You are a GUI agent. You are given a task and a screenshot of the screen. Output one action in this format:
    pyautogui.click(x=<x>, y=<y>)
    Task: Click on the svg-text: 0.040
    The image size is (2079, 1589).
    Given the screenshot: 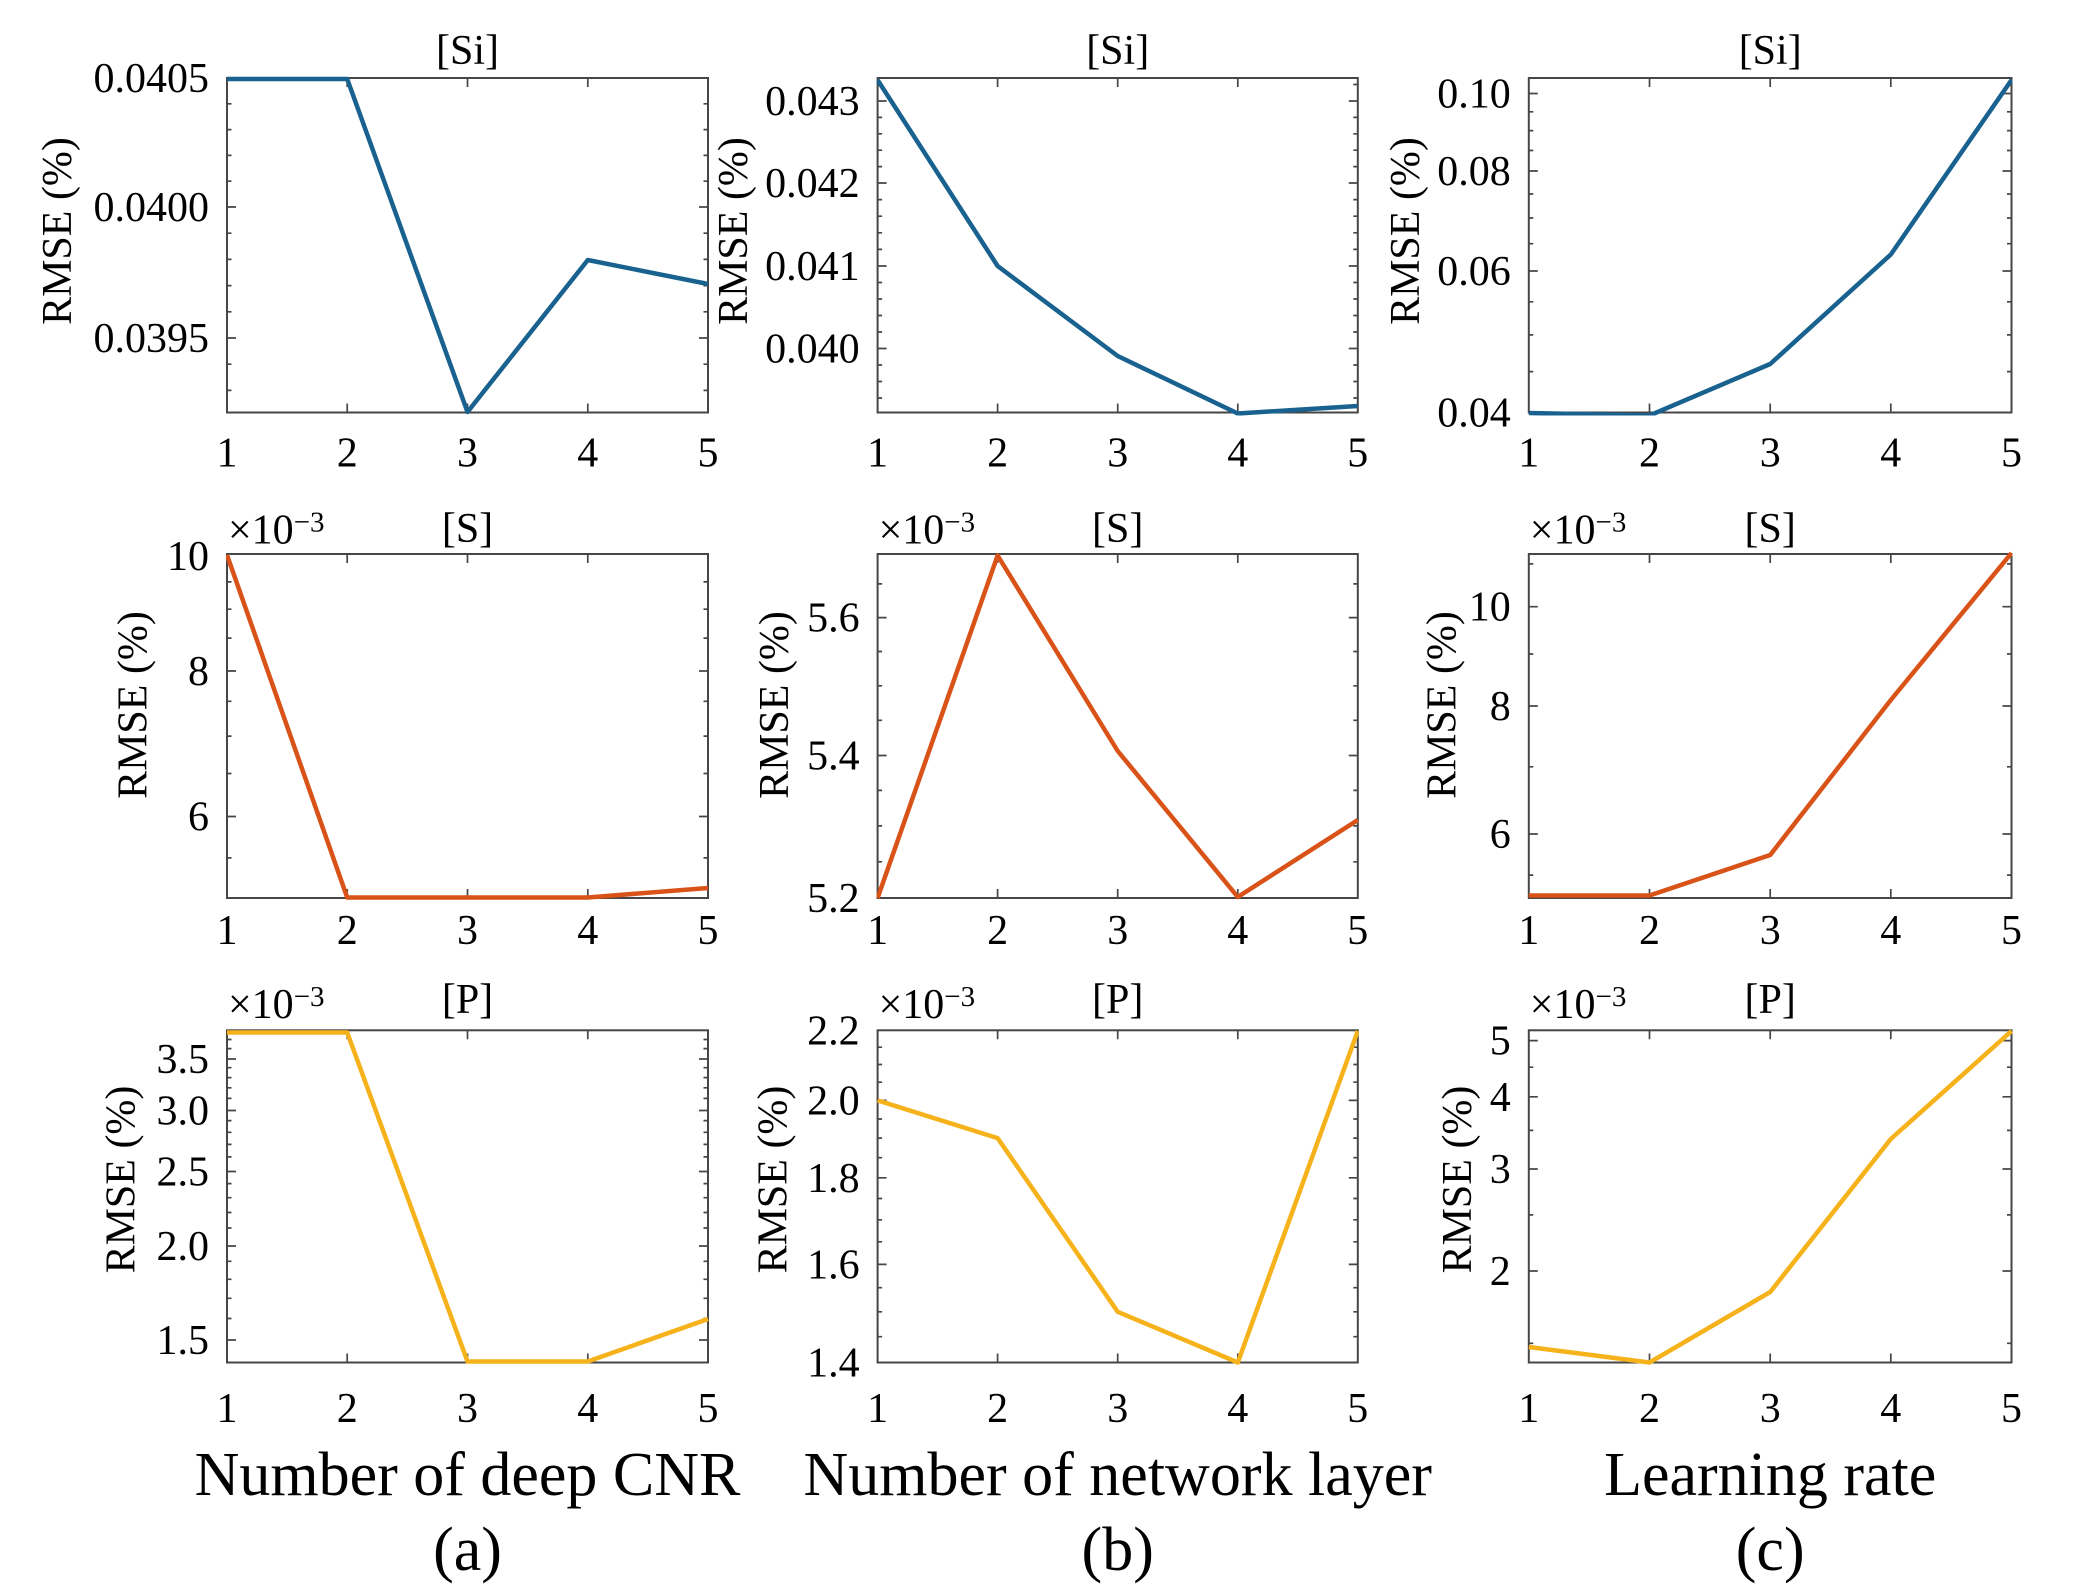 What is the action you would take?
    pyautogui.click(x=812, y=350)
    